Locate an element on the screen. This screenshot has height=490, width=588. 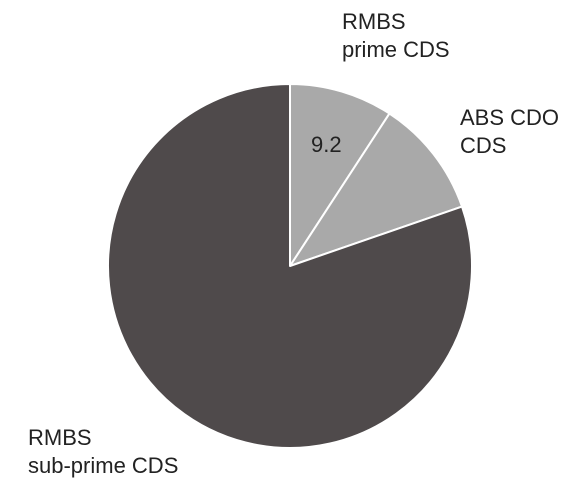
slice-label-rmbs-sub-prime-cds: RMBS sub-prime CDS is located at coordinates (103, 452).